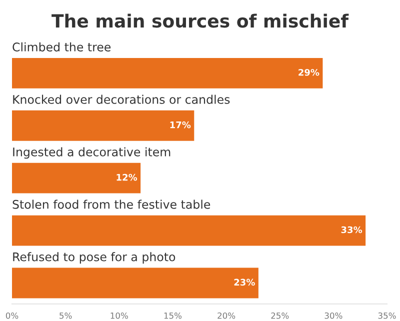 This screenshot has width=400, height=321. Describe the element at coordinates (387, 315) in the screenshot. I see `x-tick-label: 35%` at that location.